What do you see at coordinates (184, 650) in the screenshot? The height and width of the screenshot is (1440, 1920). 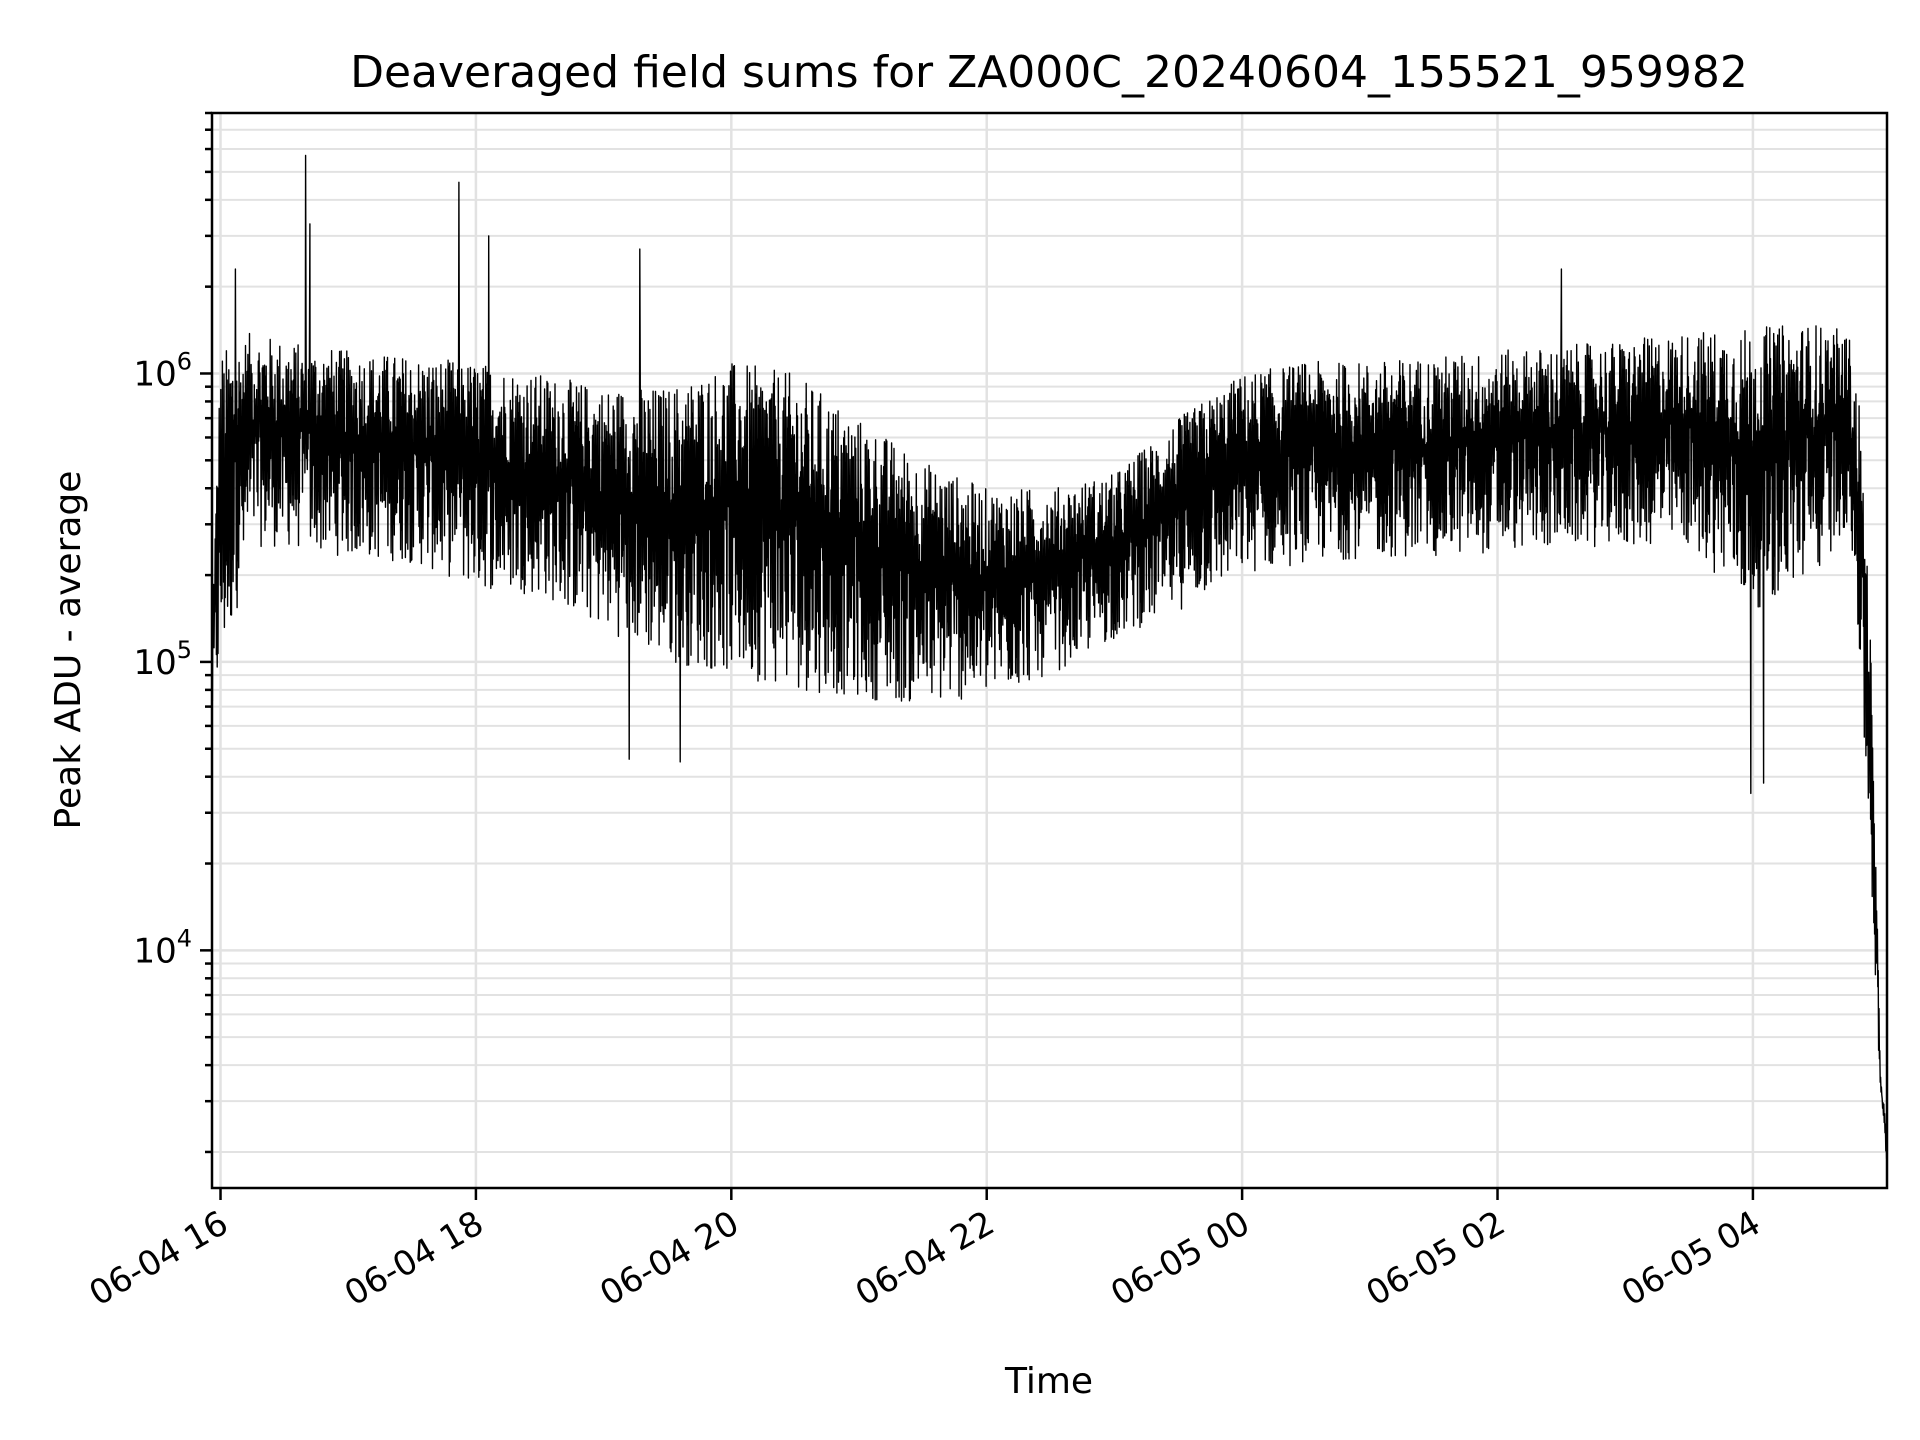 I see `y-tick-exponent: 5` at bounding box center [184, 650].